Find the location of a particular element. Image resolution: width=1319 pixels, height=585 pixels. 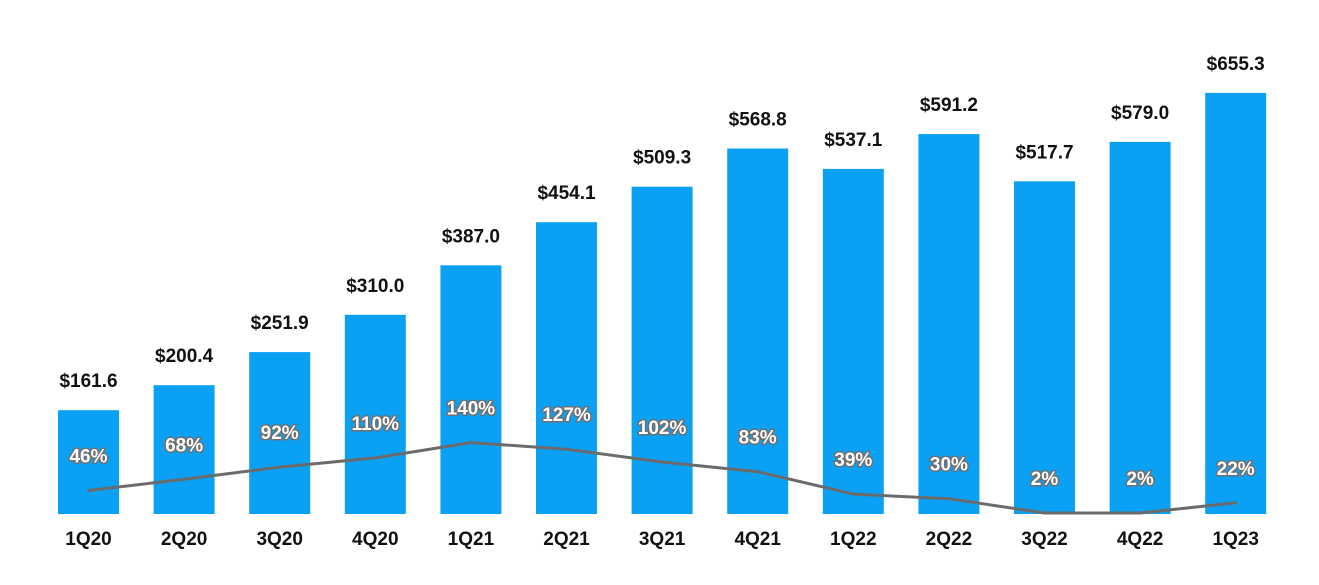

bar-value-label: $655.3 is located at coordinates (1236, 64).